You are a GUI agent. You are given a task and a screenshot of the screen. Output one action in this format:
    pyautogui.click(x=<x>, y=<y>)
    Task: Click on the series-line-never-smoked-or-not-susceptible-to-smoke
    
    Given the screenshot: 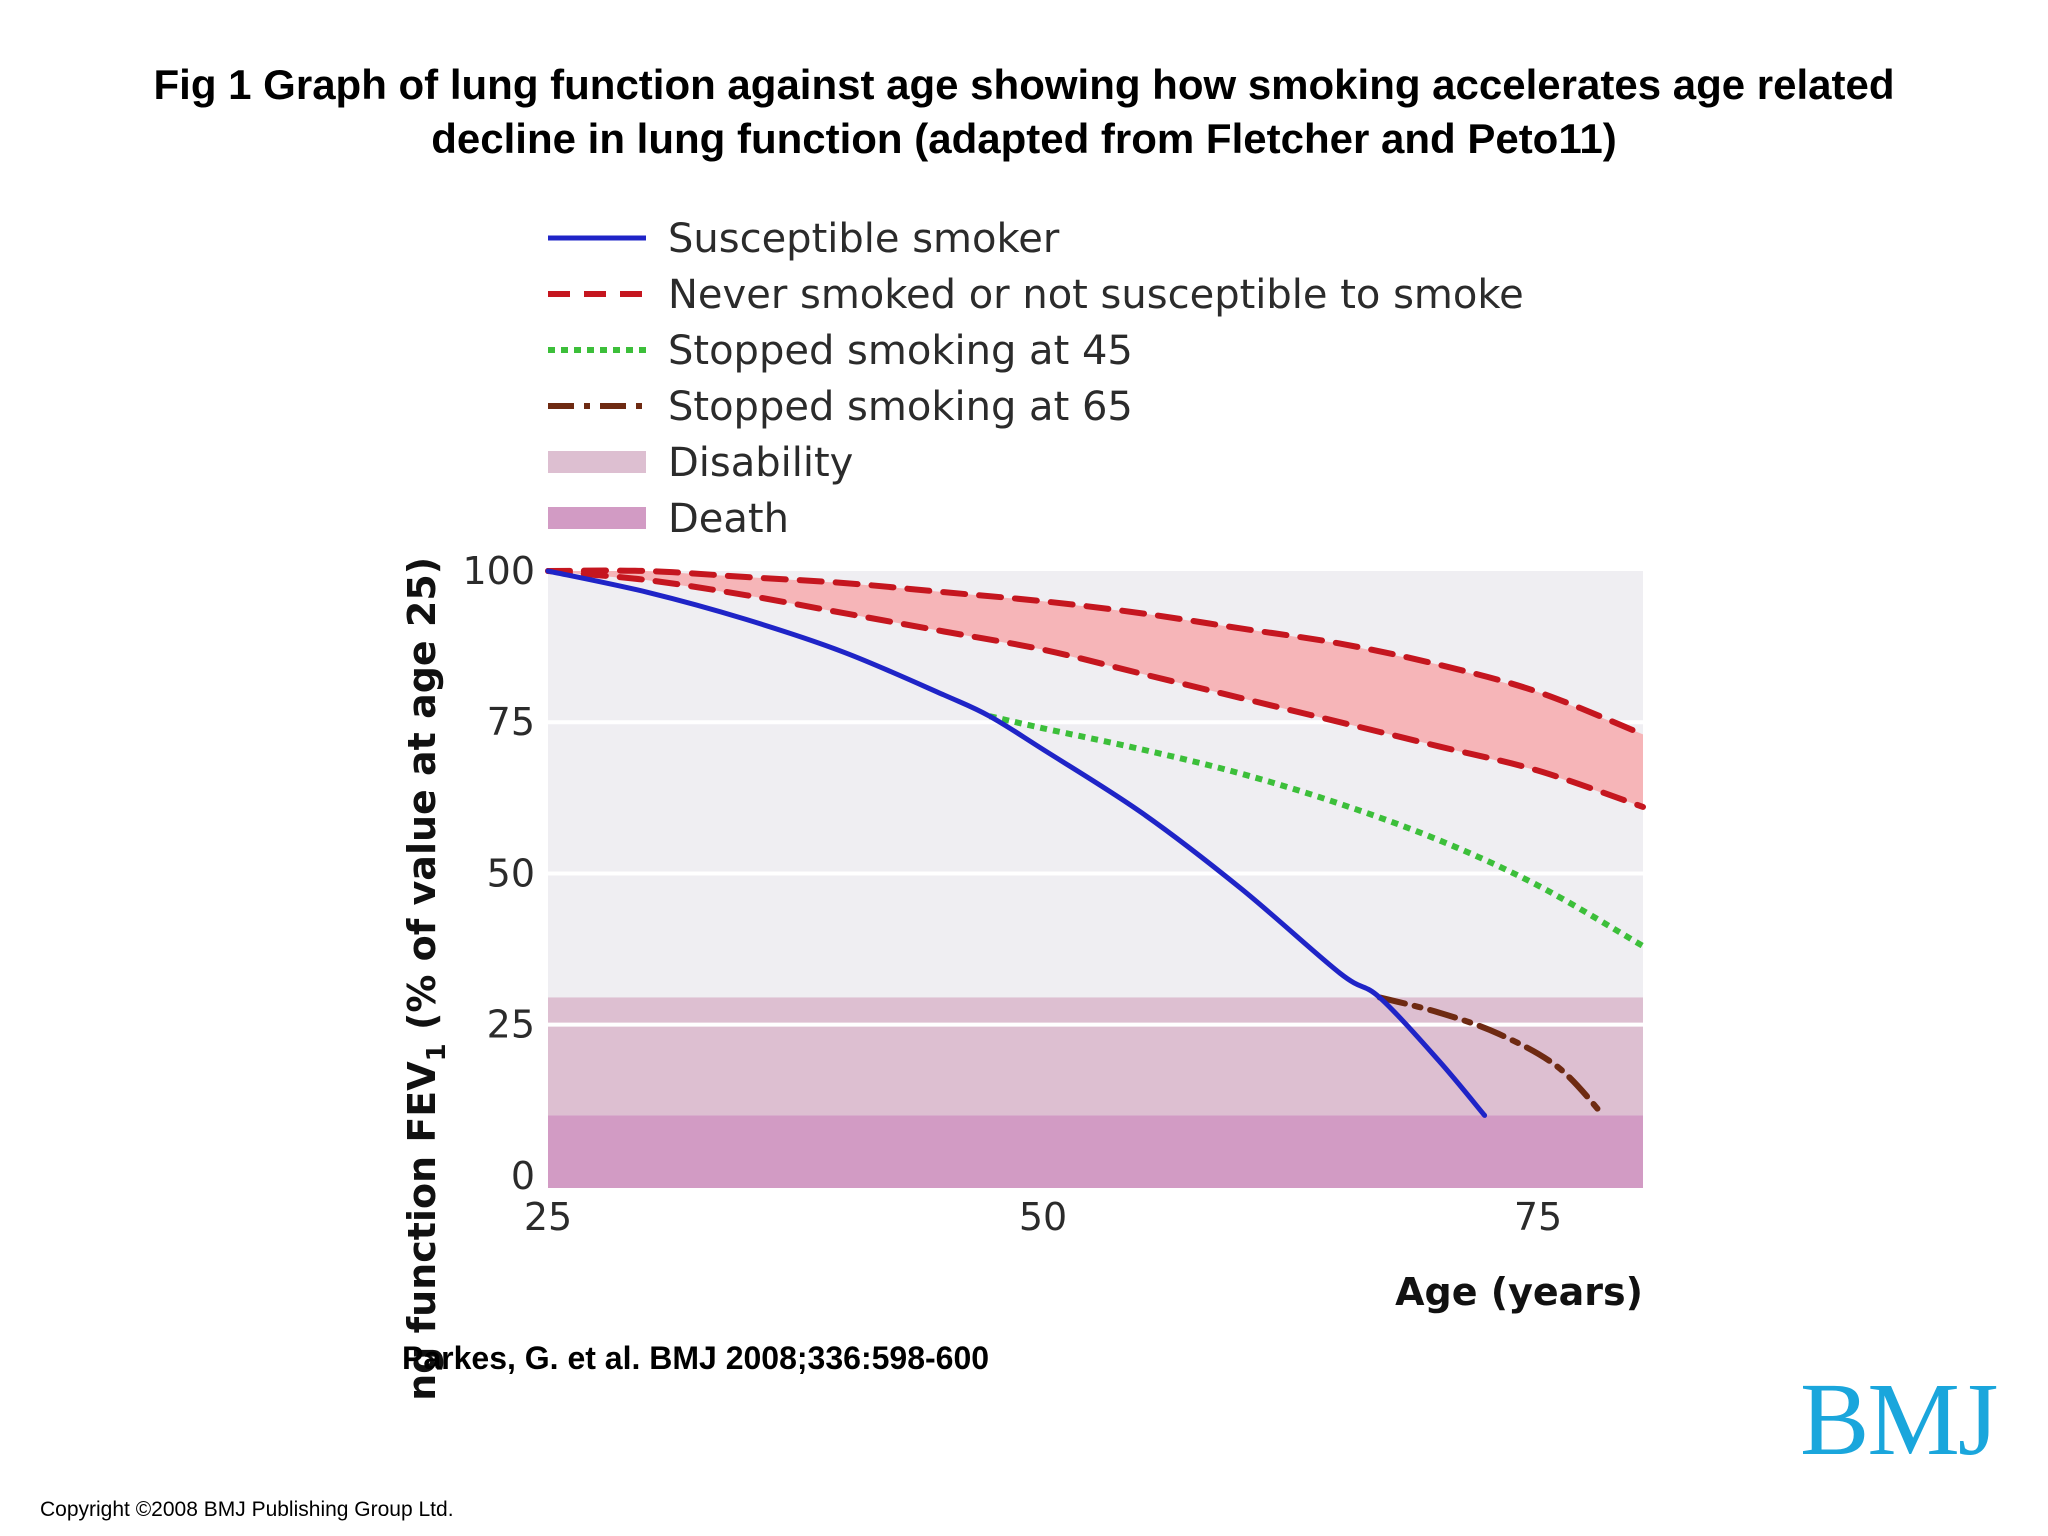 What is the action you would take?
    pyautogui.click(x=1095, y=652)
    